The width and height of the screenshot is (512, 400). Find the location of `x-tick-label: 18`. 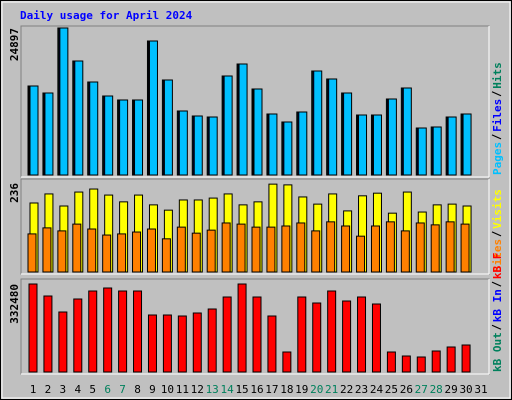

x-tick-label: 18 is located at coordinates (286, 389).